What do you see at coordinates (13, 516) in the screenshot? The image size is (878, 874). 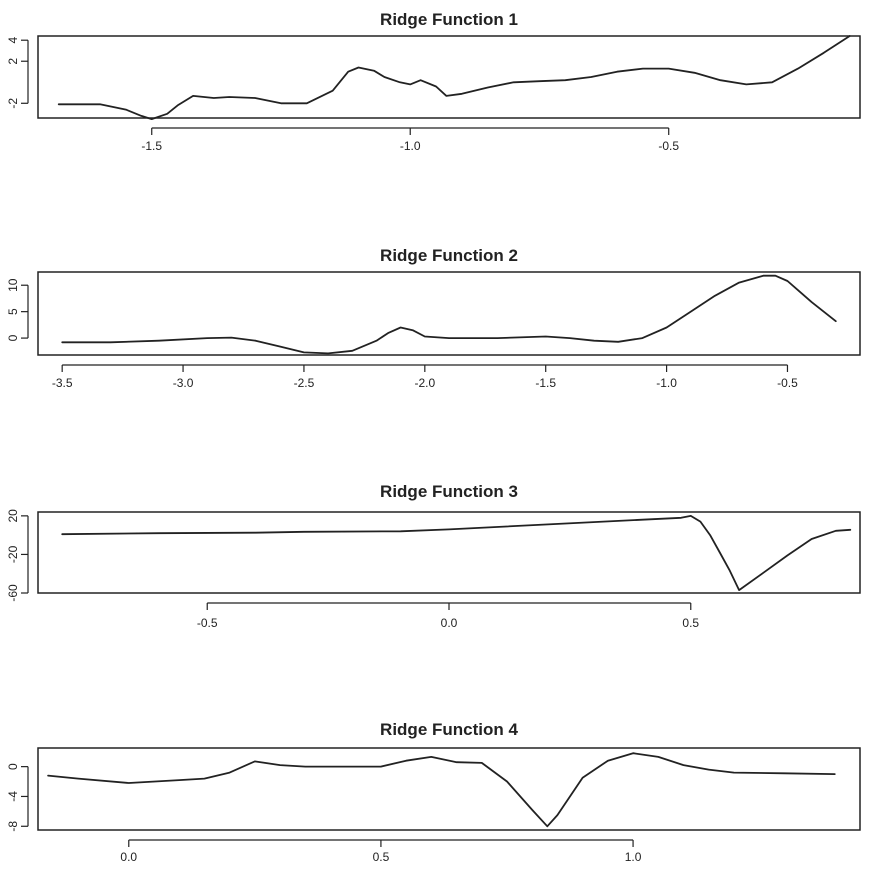 I see `y-tick-label: 20` at bounding box center [13, 516].